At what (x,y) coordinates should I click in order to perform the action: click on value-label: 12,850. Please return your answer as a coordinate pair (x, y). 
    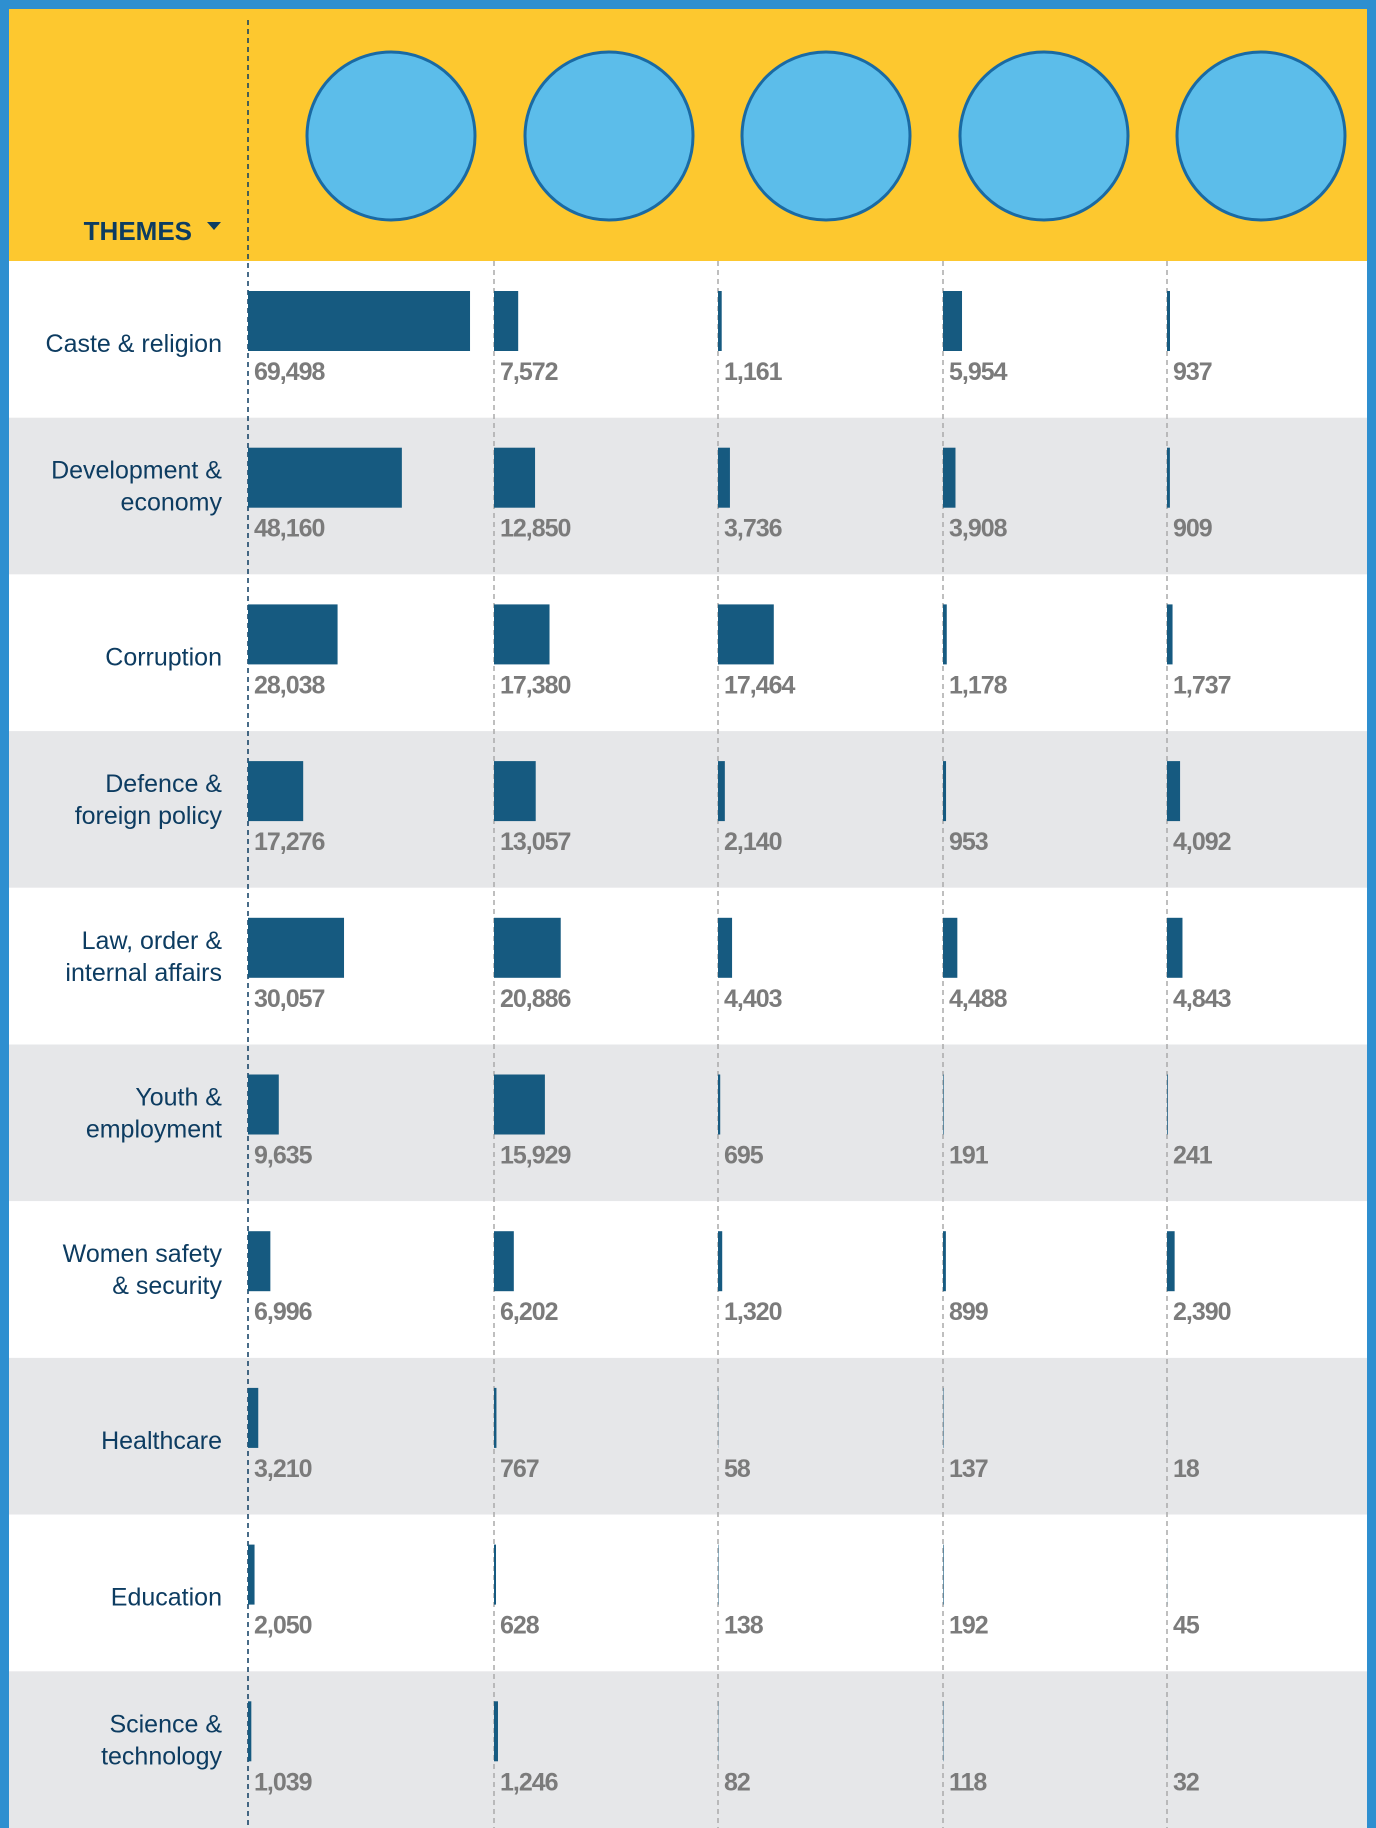
    Looking at the image, I should click on (535, 529).